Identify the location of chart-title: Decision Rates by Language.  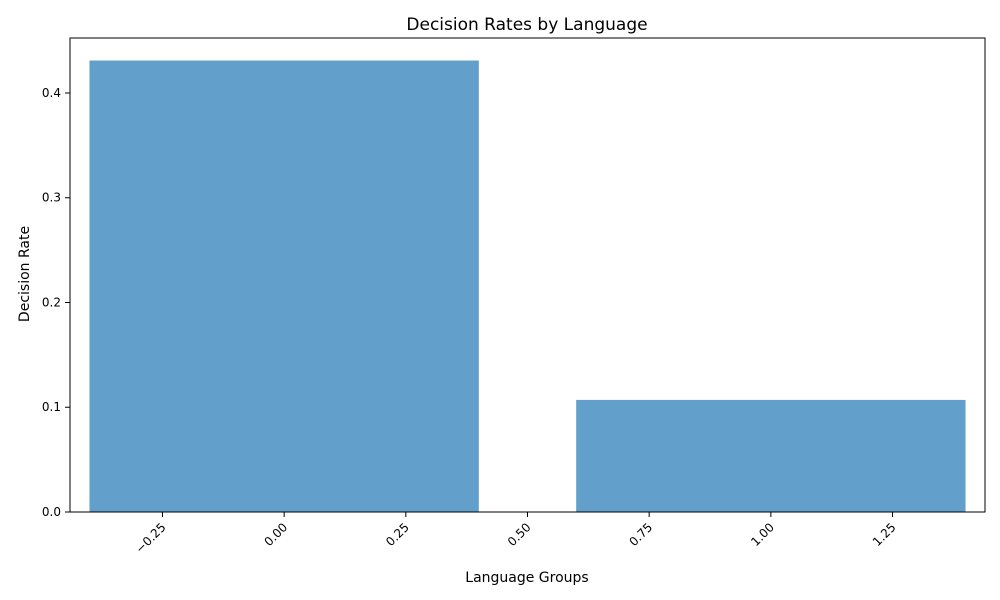
(526, 25).